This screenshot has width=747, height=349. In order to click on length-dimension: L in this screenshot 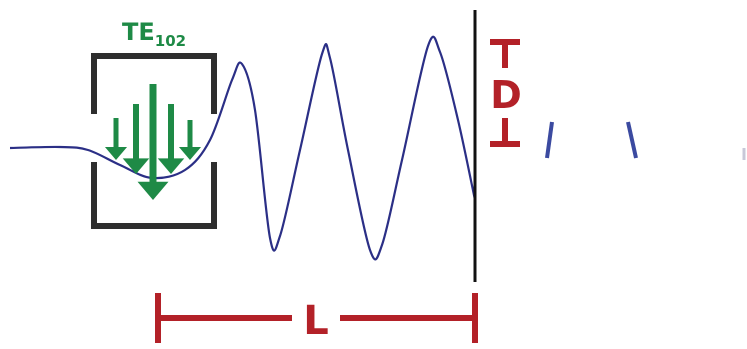, I will do `click(316, 318)`.